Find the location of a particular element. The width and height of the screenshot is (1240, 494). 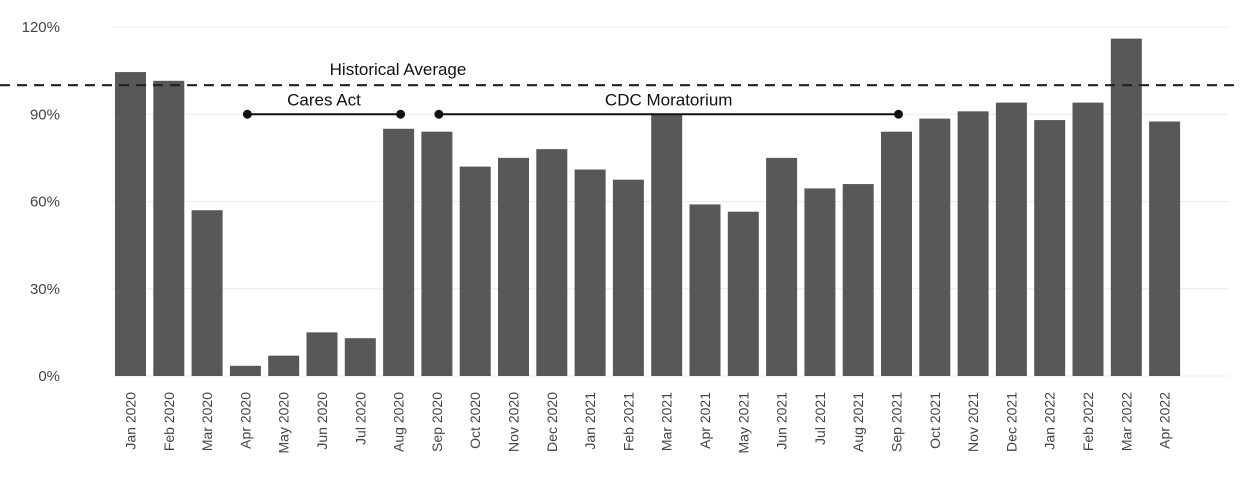

reference-line-group: Historical Average is located at coordinates (620, 73).